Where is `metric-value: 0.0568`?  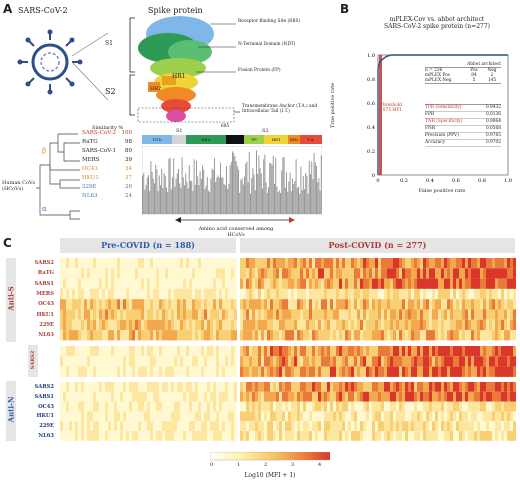
metric-value: 0.0568 is located at coordinates (493, 128).